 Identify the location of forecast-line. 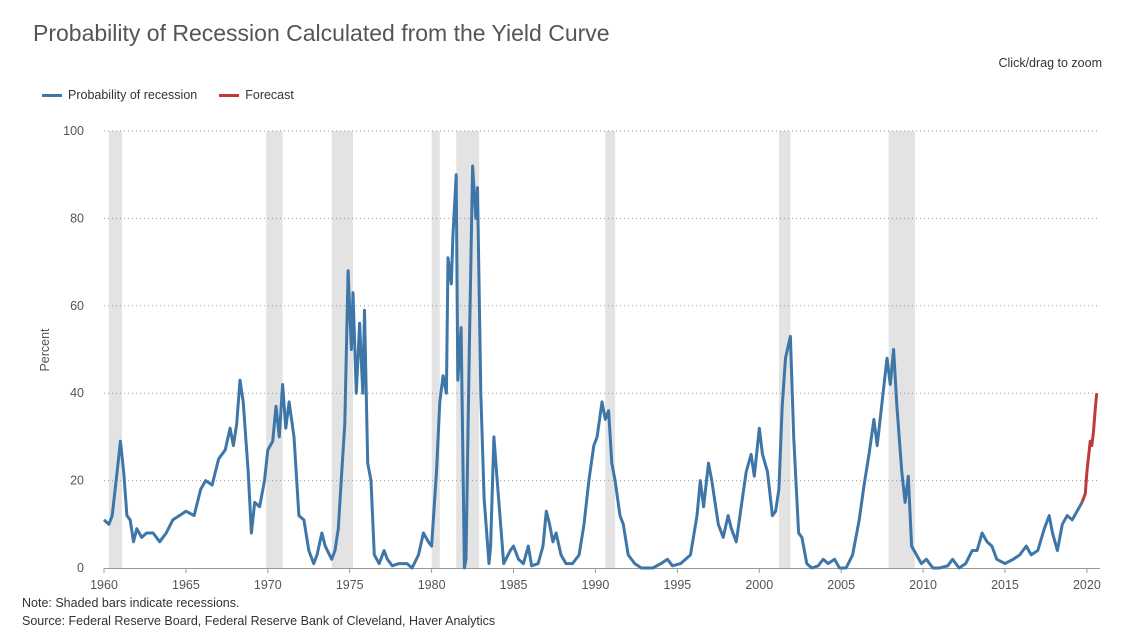
(1089, 448).